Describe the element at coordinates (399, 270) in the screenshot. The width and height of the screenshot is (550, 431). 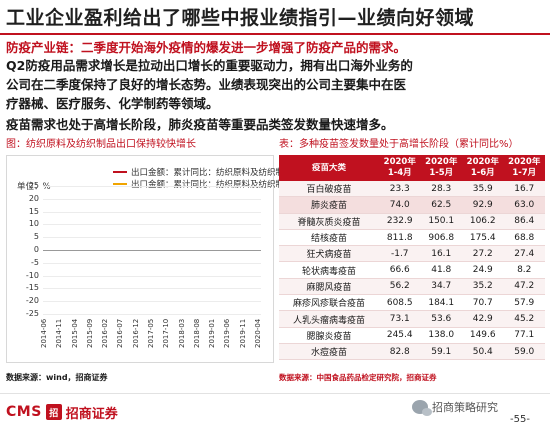
I see `growth-value-cell: 66.6` at that location.